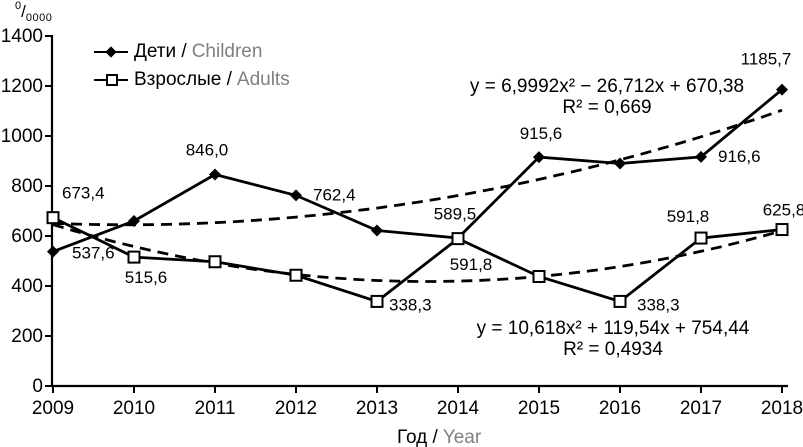 This screenshot has height=447, width=803. I want to click on x-tick-label: 2011, so click(215, 408).